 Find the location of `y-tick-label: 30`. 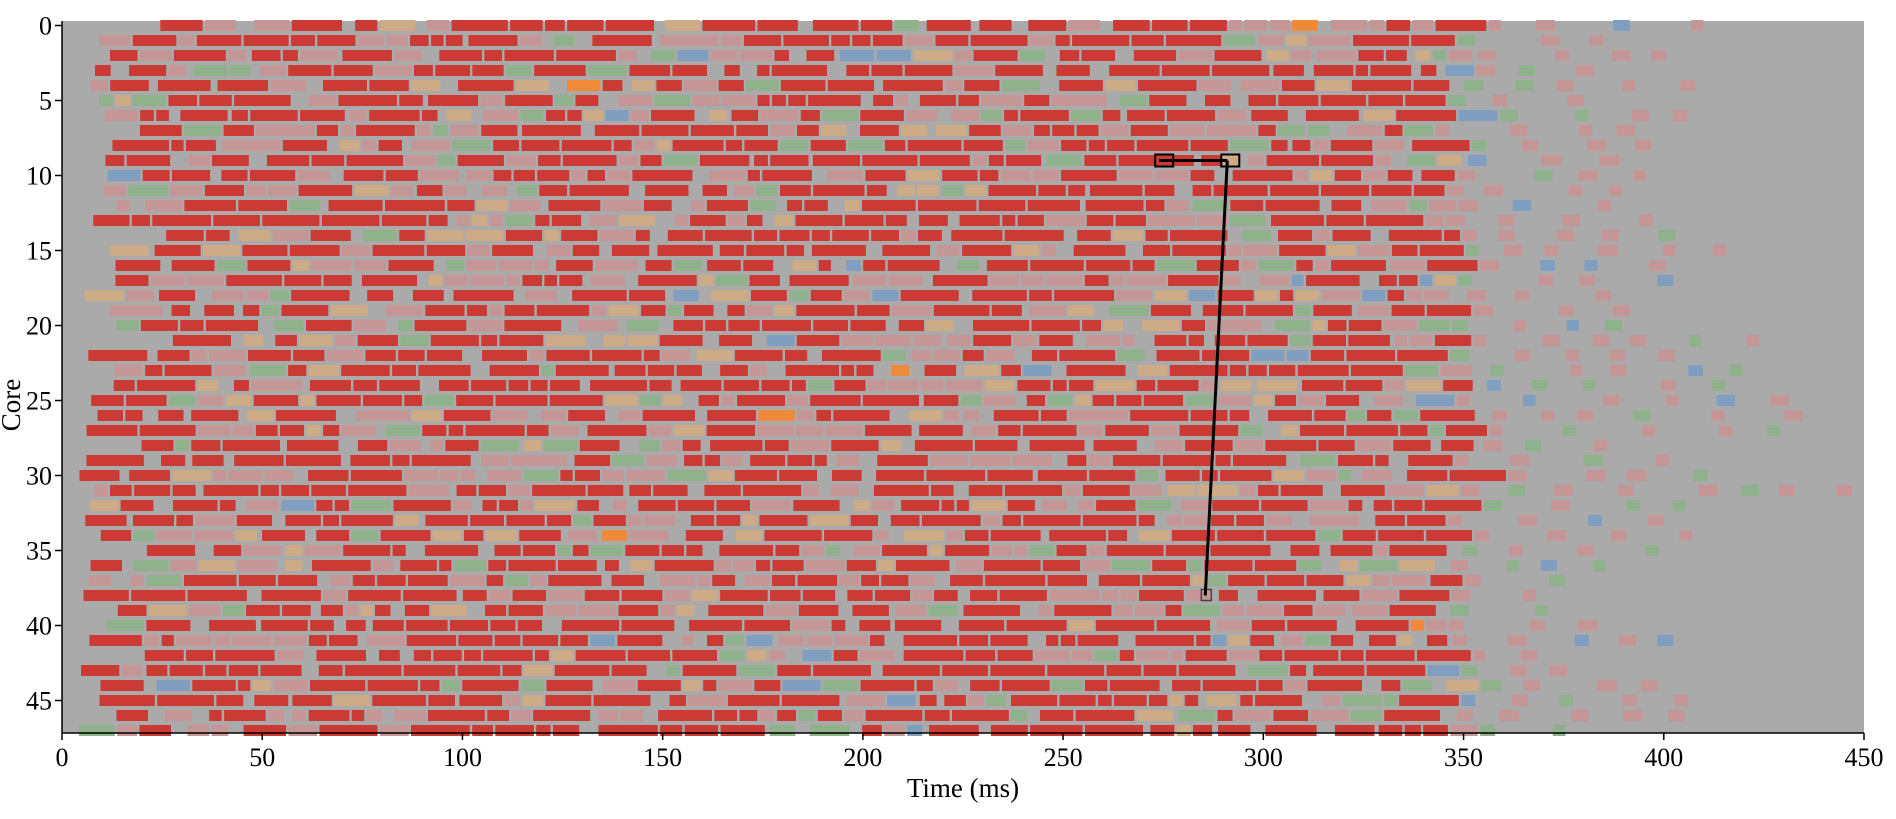

y-tick-label: 30 is located at coordinates (39, 476).